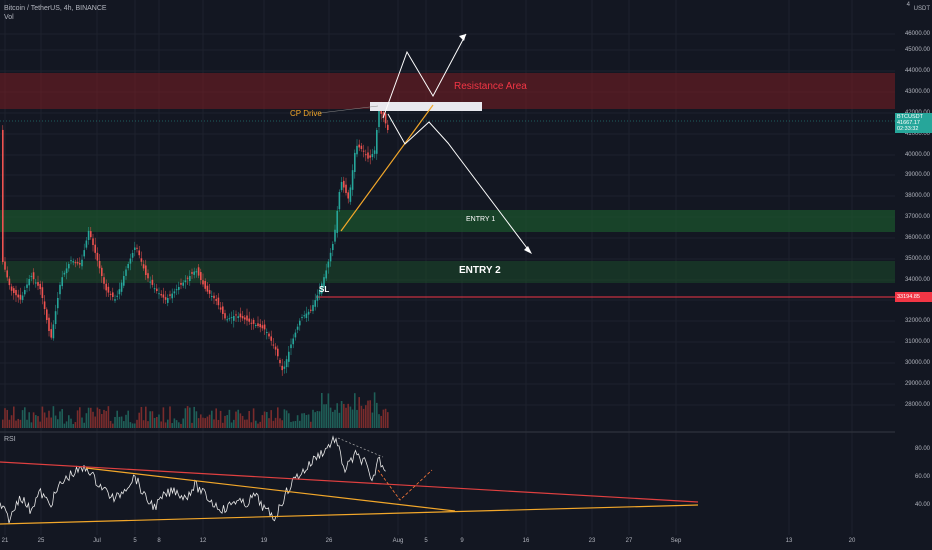 Image resolution: width=932 pixels, height=550 pixels. Describe the element at coordinates (97, 541) in the screenshot. I see `time-axis-label: Jul` at that location.